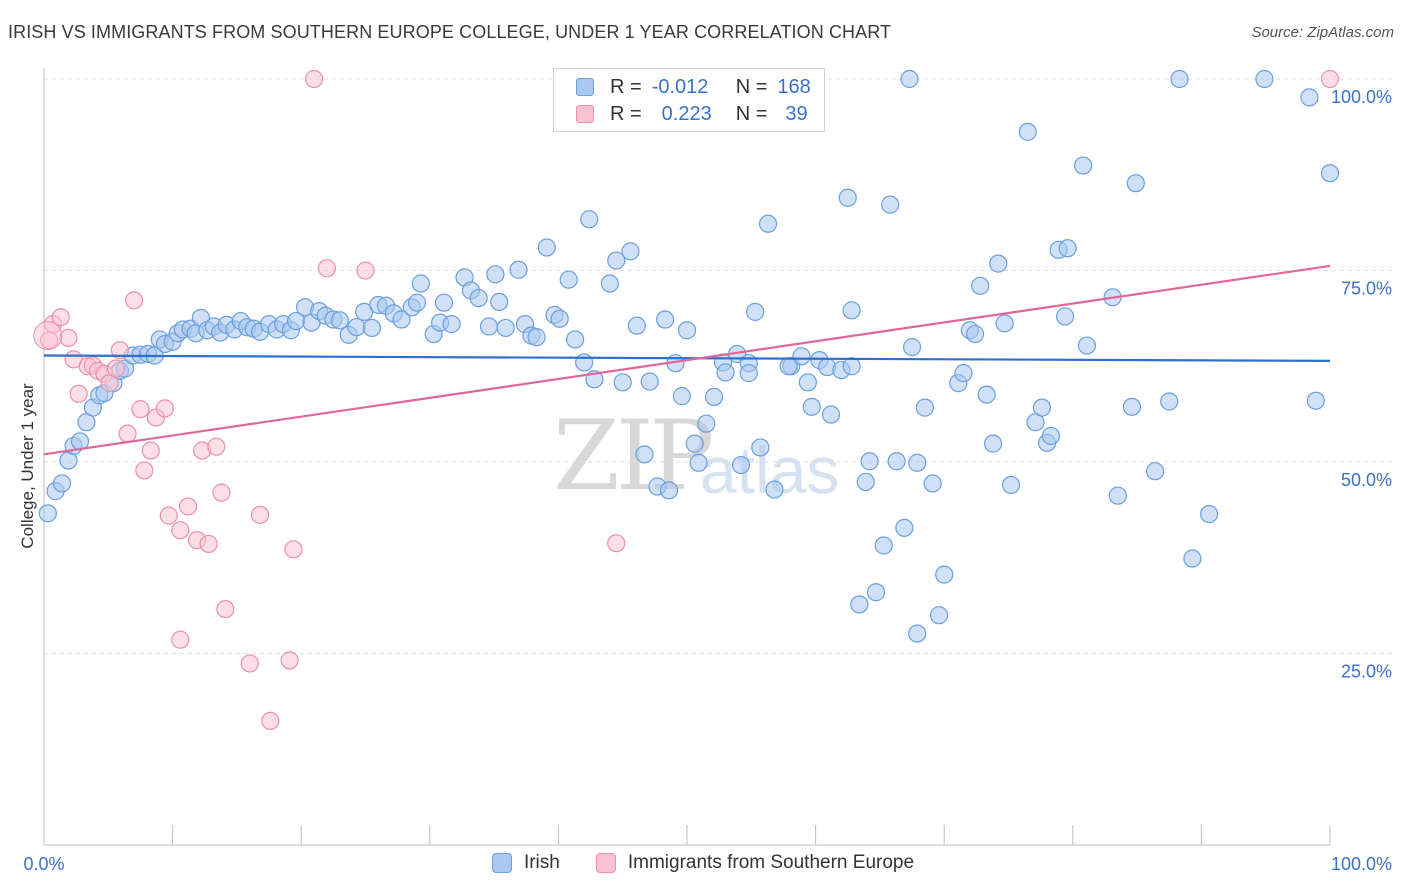  What do you see at coordinates (525, 863) in the screenshot?
I see `legend-item-irish: Irish` at bounding box center [525, 863].